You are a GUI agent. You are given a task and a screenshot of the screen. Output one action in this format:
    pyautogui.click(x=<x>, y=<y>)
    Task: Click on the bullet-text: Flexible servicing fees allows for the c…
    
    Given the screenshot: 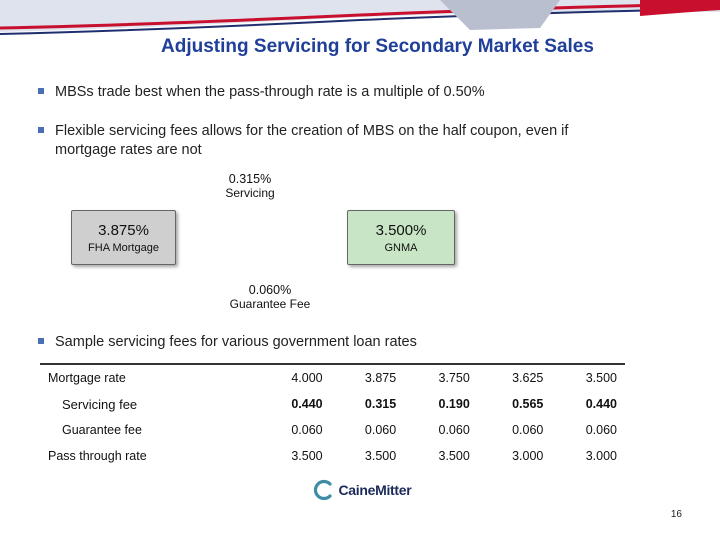 What is the action you would take?
    pyautogui.click(x=312, y=131)
    